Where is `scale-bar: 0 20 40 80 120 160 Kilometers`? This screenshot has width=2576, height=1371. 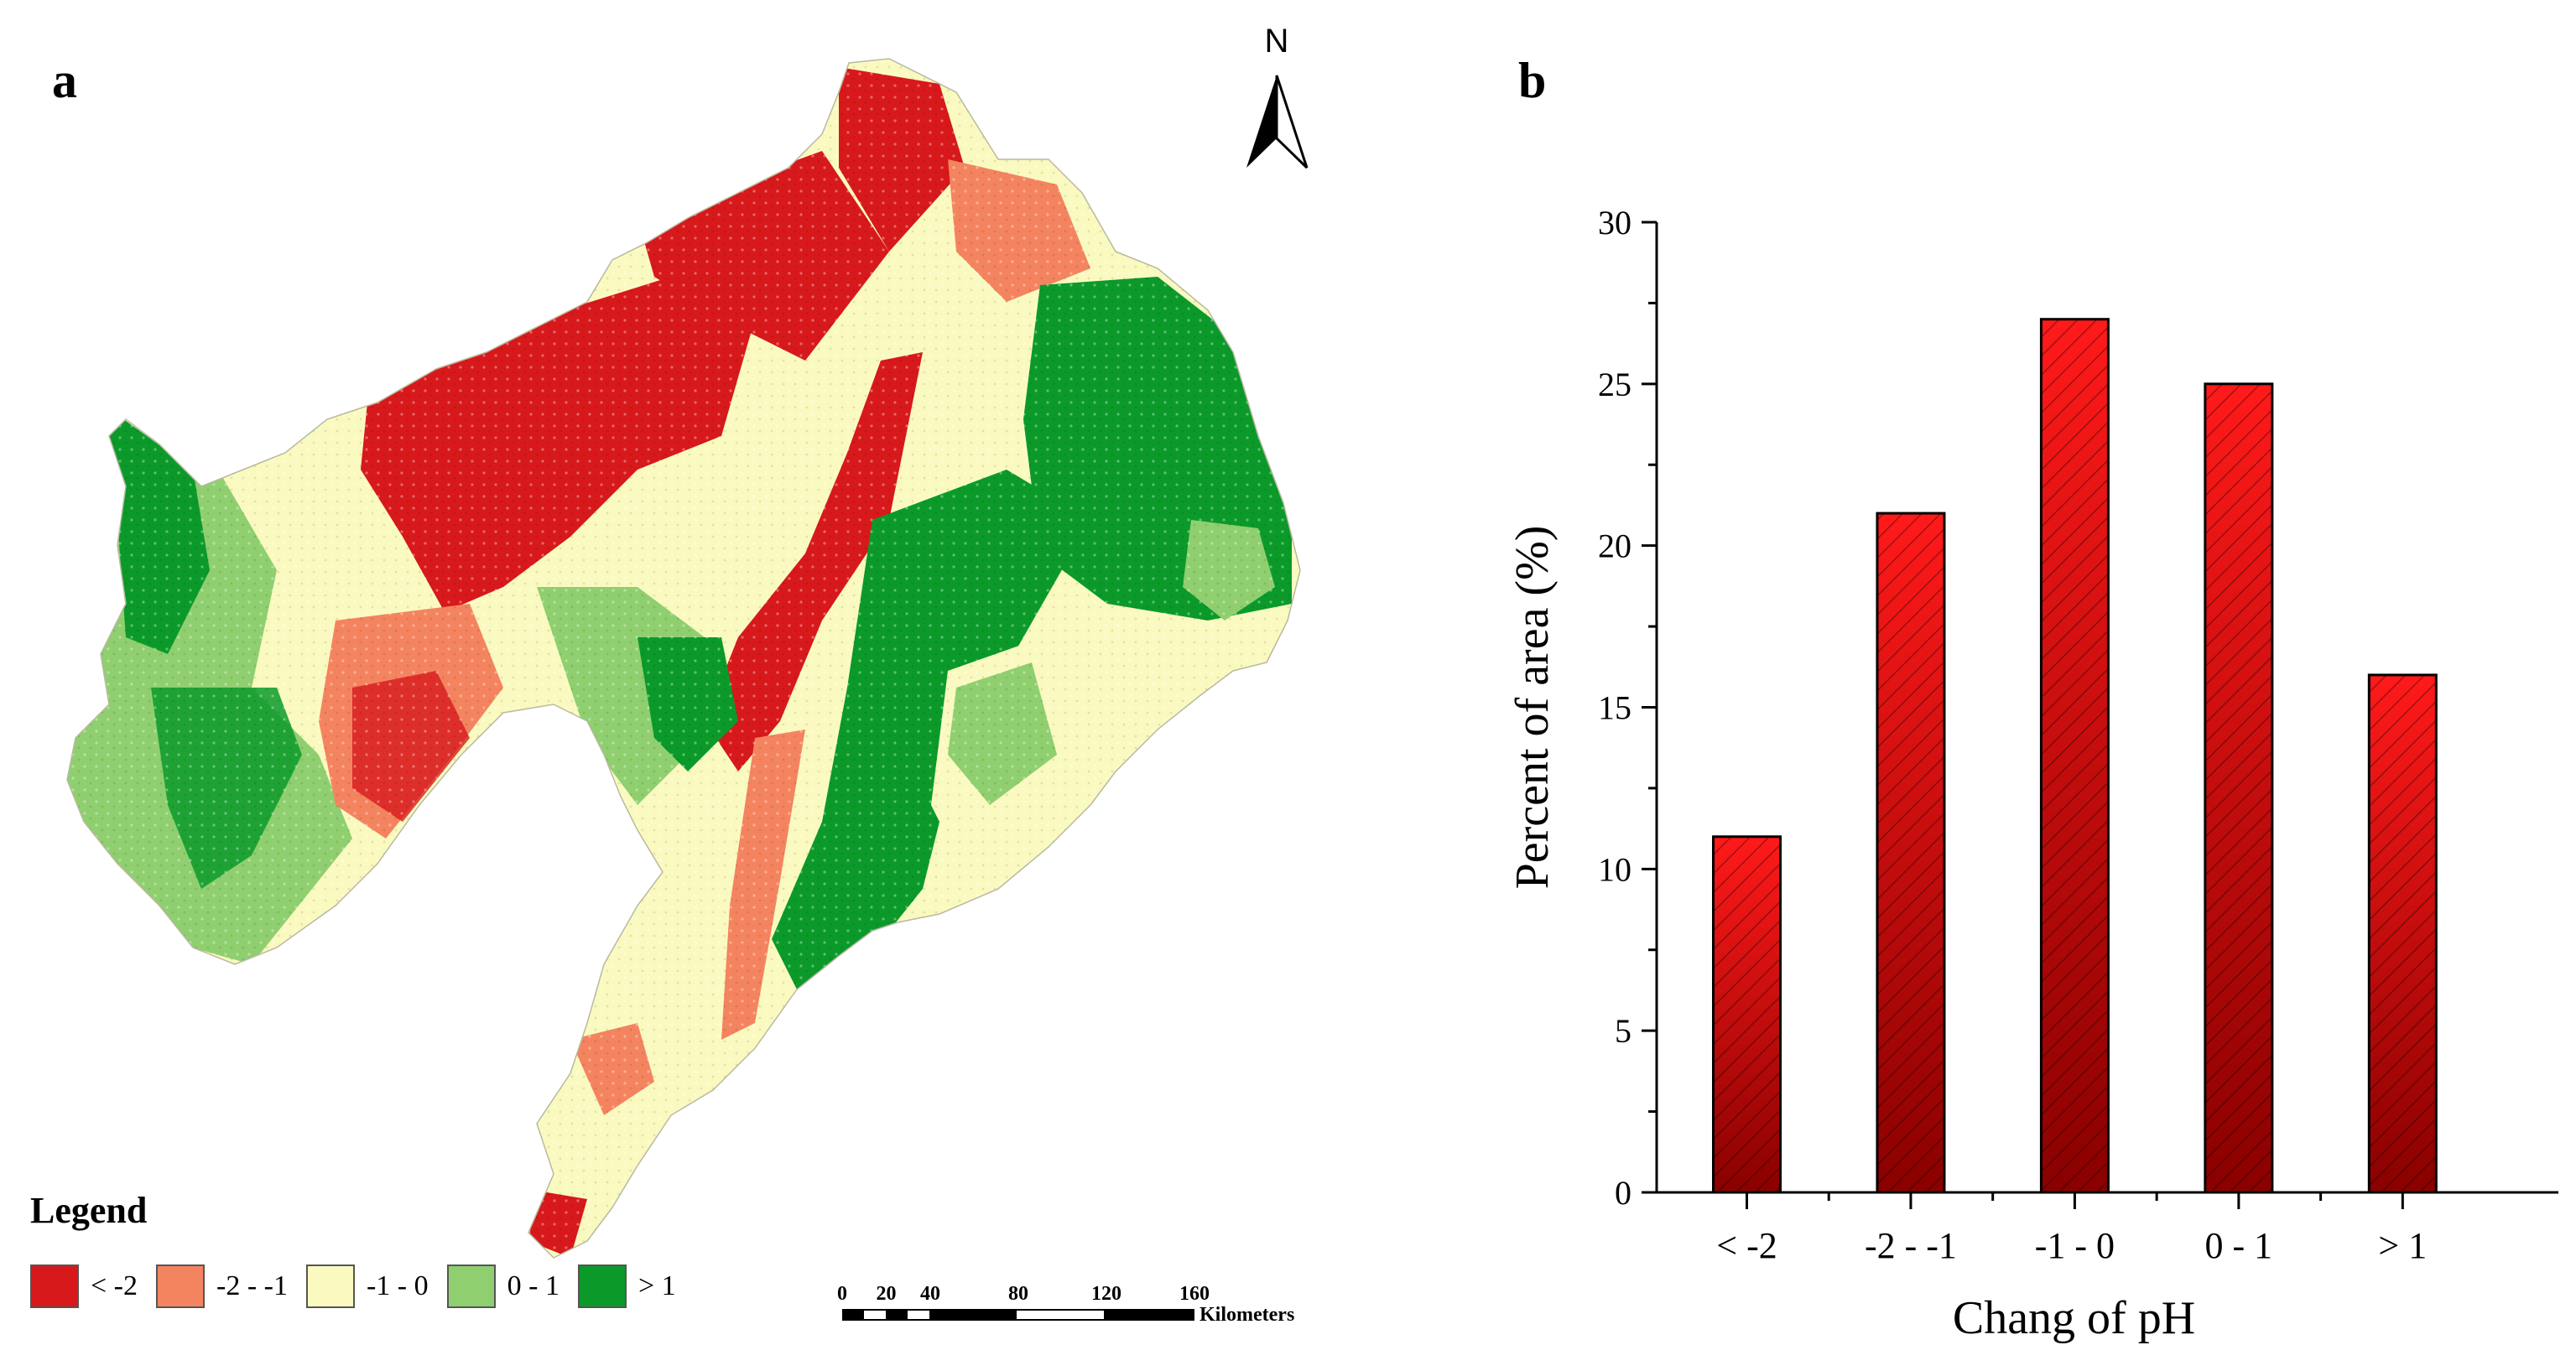
scale-bar: 0 20 40 80 120 160 Kilometers is located at coordinates (1065, 1304).